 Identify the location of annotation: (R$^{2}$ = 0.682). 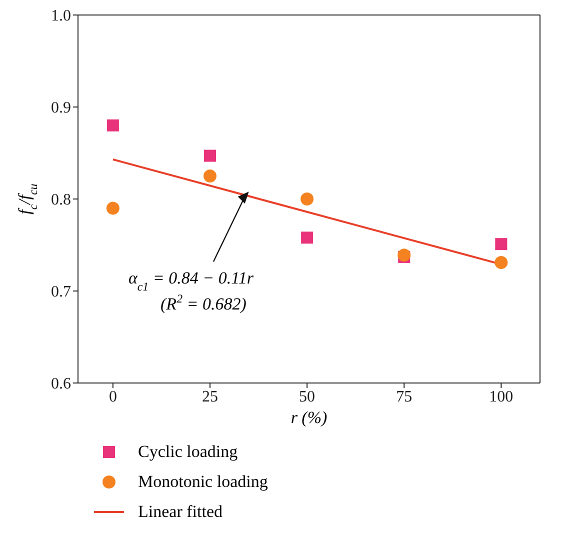
(203, 303).